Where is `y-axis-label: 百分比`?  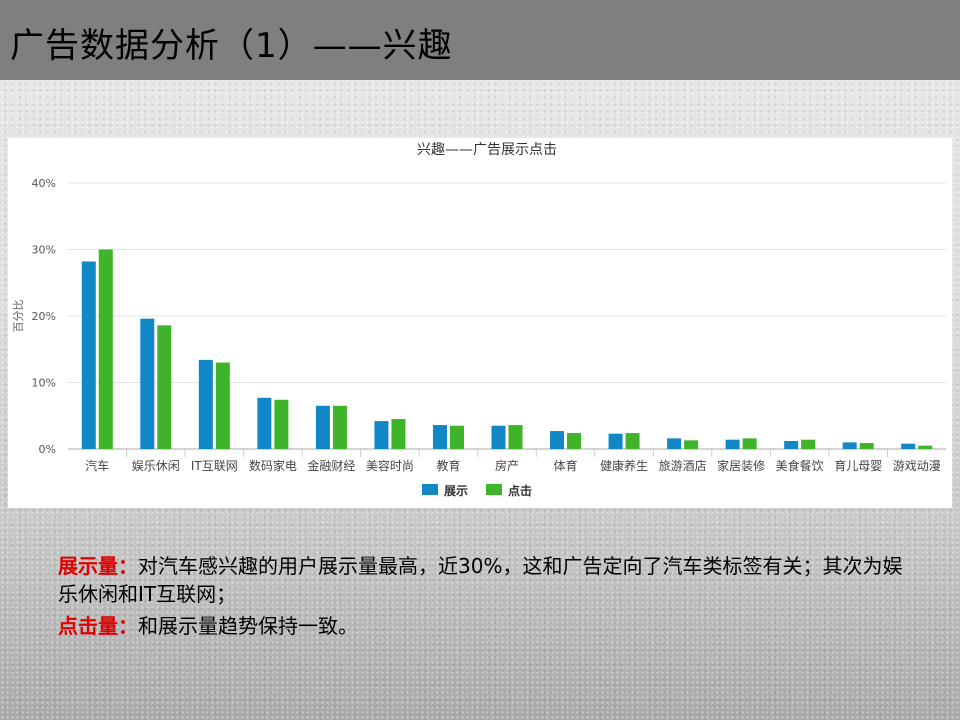 y-axis-label: 百分比 is located at coordinates (18, 316).